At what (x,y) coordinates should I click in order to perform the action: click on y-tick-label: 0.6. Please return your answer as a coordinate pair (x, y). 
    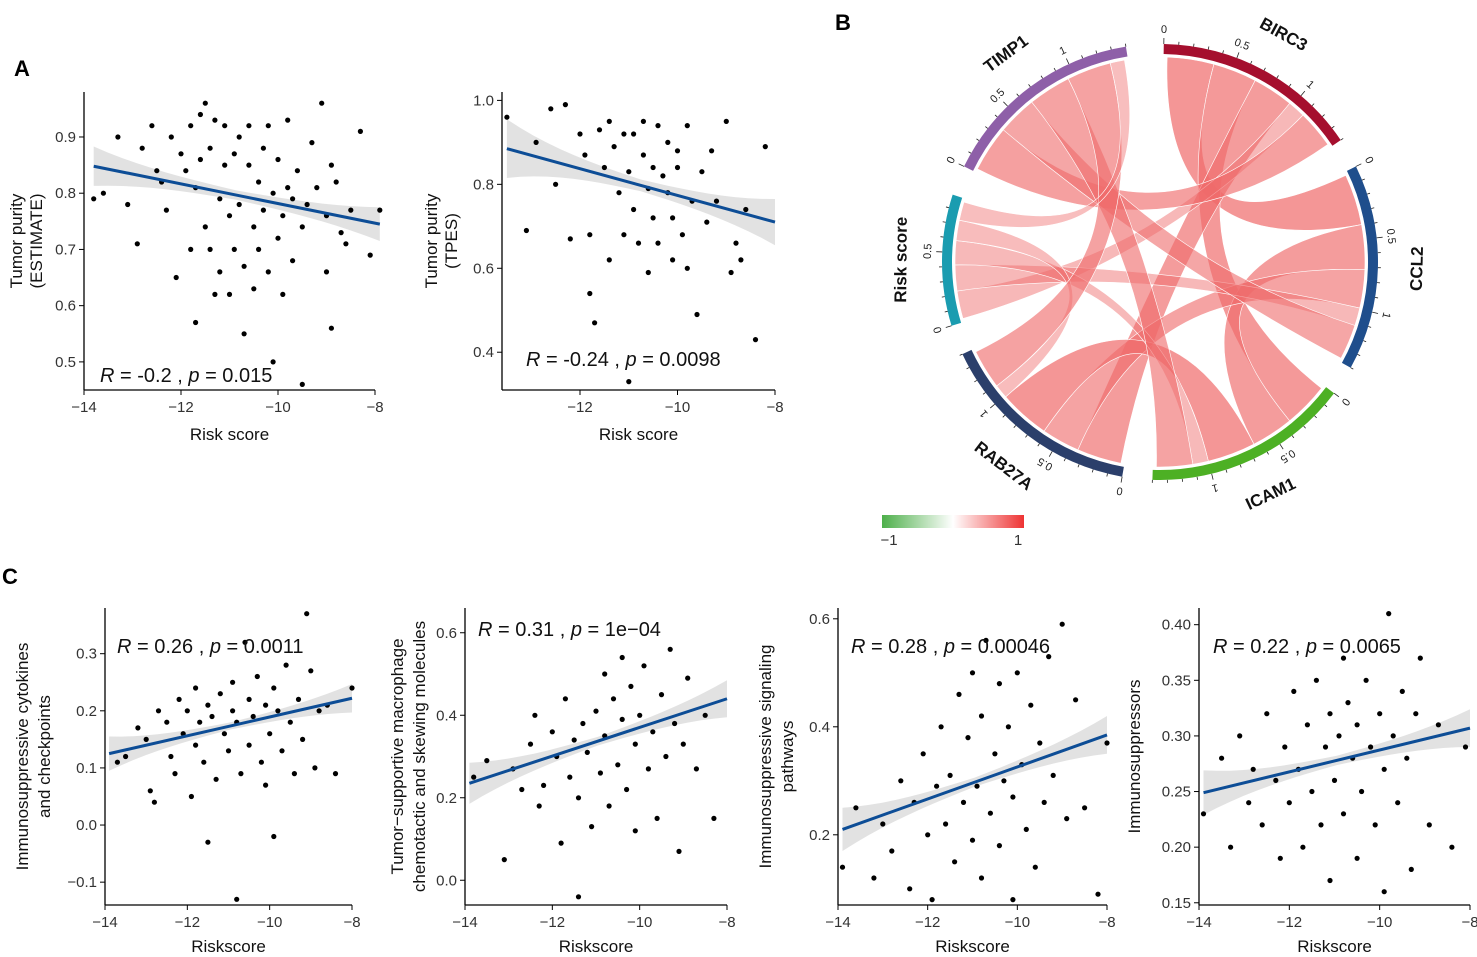
    Looking at the image, I should click on (819, 619).